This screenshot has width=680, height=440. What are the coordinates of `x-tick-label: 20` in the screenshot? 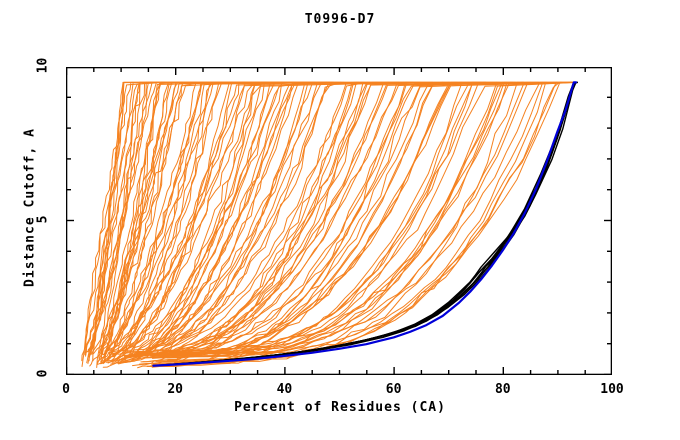 It's located at (175, 389).